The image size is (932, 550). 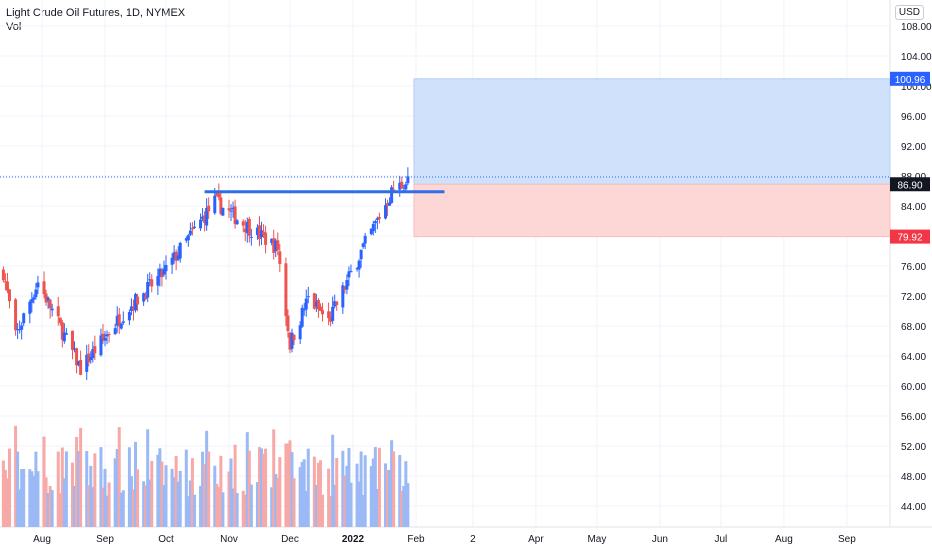 I want to click on chart-legend: Light Crude Oil Futures, 1D, NYMEX Vol, so click(x=95, y=20).